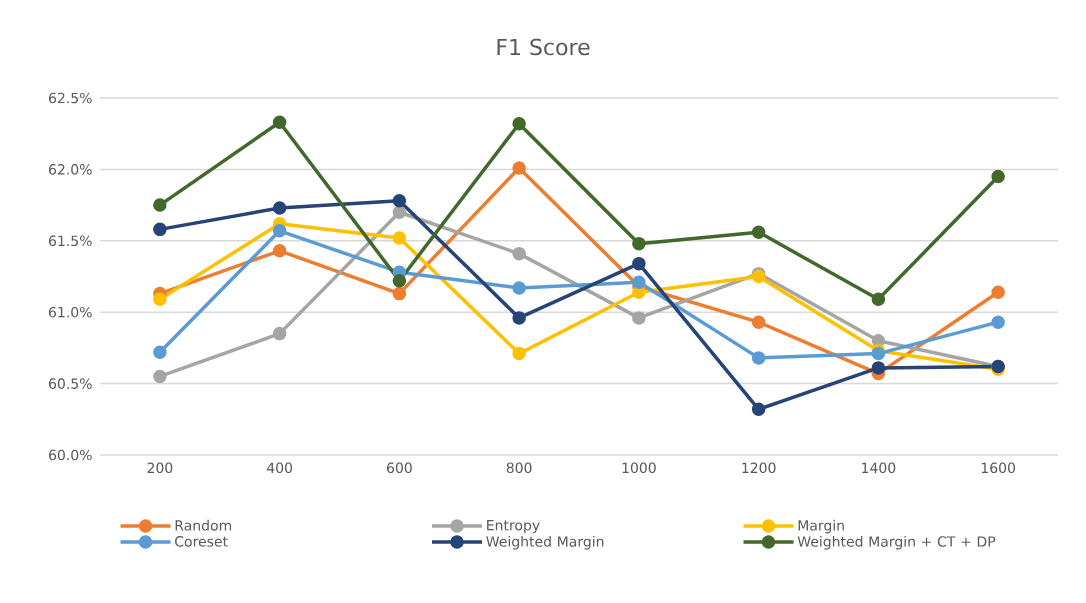 This screenshot has width=1086, height=603. I want to click on legend-label: Margin, so click(821, 526).